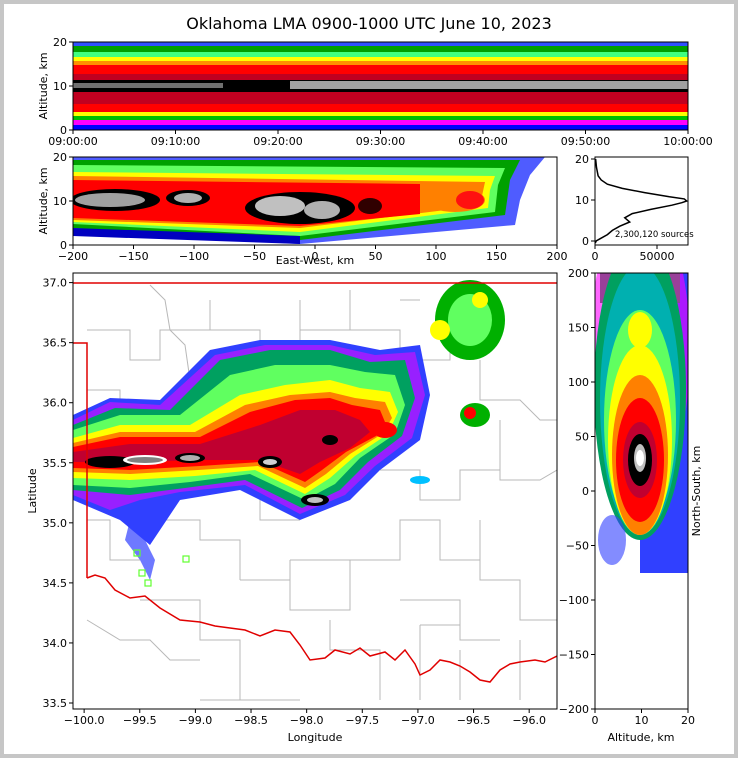 The height and width of the screenshot is (758, 738). Describe the element at coordinates (595, 256) in the screenshot. I see `hist-x-tick-label: 0` at that location.